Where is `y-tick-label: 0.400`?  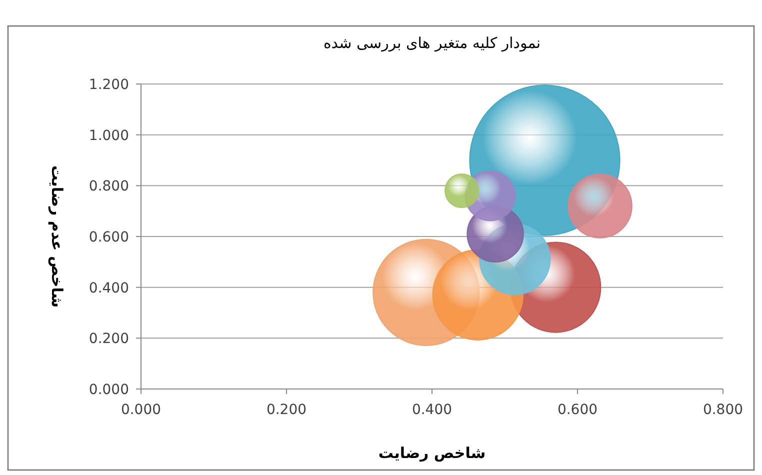 y-tick-label: 0.400 is located at coordinates (108, 288).